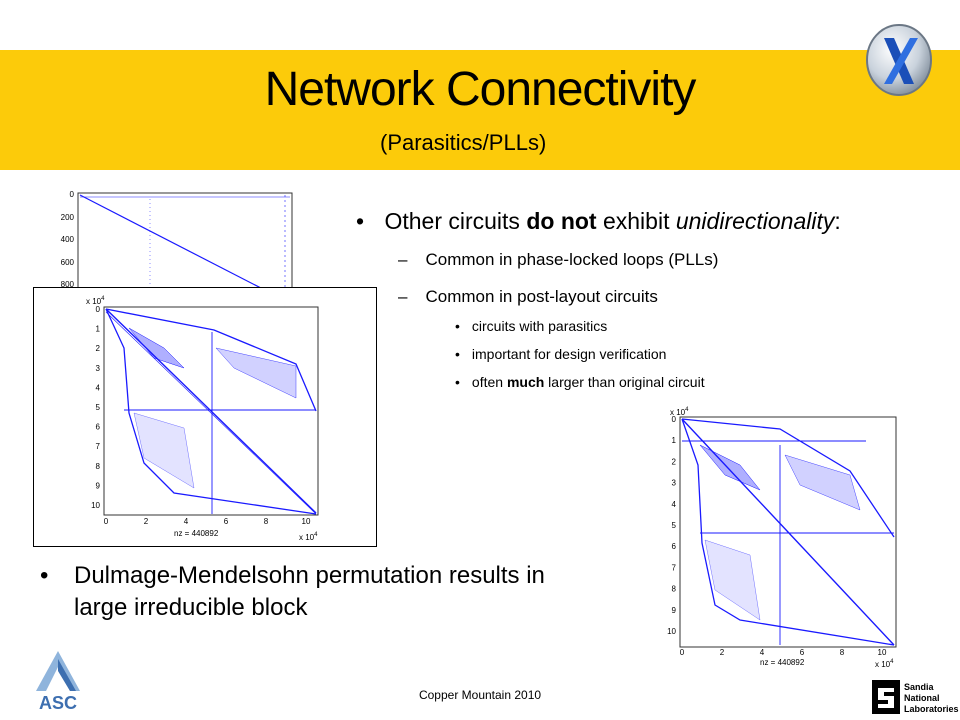 The height and width of the screenshot is (720, 960). I want to click on right-ytick-5: 5, so click(674, 525).